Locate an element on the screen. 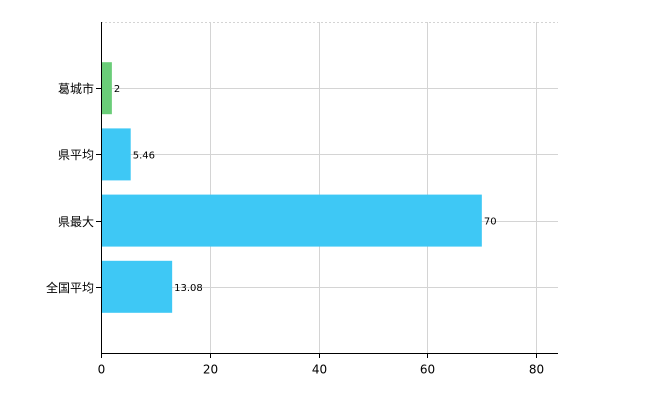 The image size is (650, 400). x-tick-label: 40 is located at coordinates (319, 370).